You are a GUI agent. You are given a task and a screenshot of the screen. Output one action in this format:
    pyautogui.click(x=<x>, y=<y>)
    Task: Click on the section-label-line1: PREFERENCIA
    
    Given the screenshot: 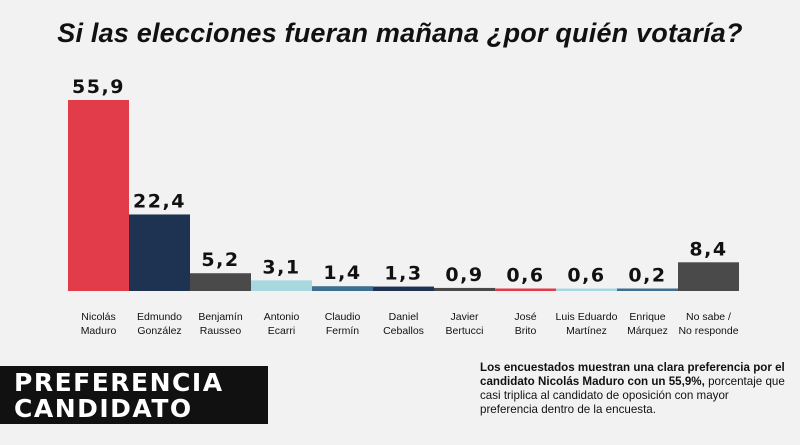 What is the action you would take?
    pyautogui.click(x=119, y=382)
    